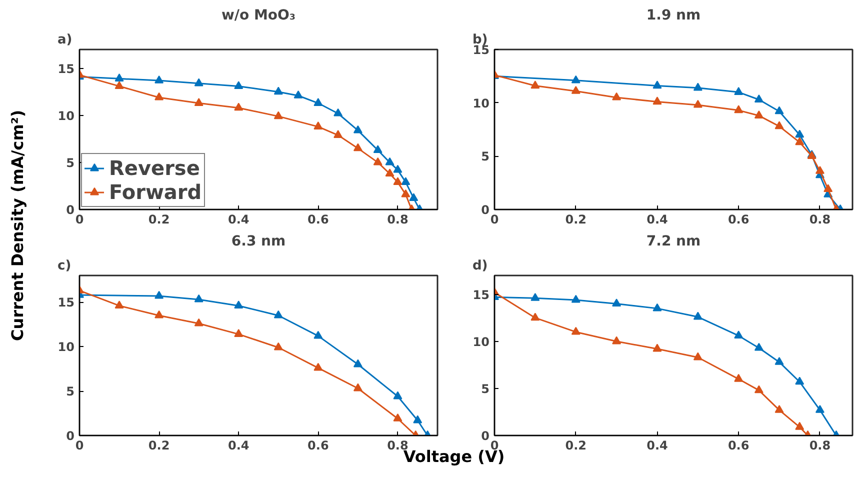 Image resolution: width=865 pixels, height=493 pixels. I want to click on text: a), so click(65, 40).